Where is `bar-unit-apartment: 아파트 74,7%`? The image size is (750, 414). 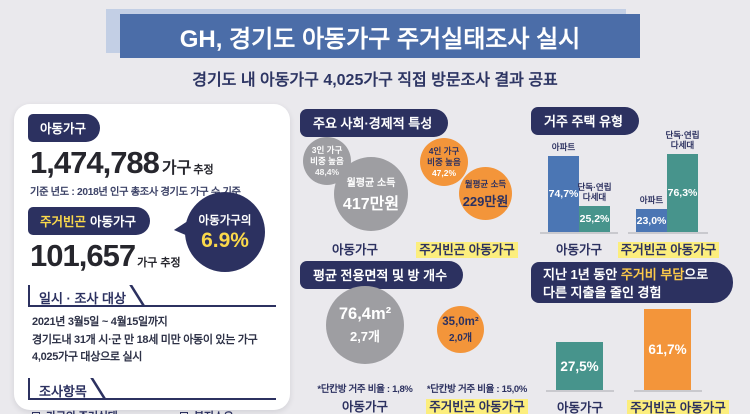 bar-unit-apartment: 아파트 74,7% is located at coordinates (563, 187).